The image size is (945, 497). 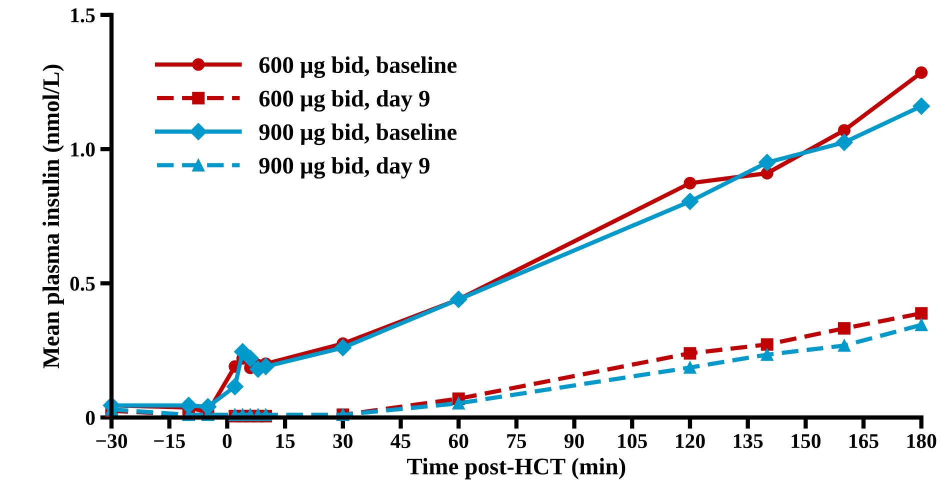 What do you see at coordinates (516, 469) in the screenshot?
I see `x-axis-title: Time post-HCT (min)` at bounding box center [516, 469].